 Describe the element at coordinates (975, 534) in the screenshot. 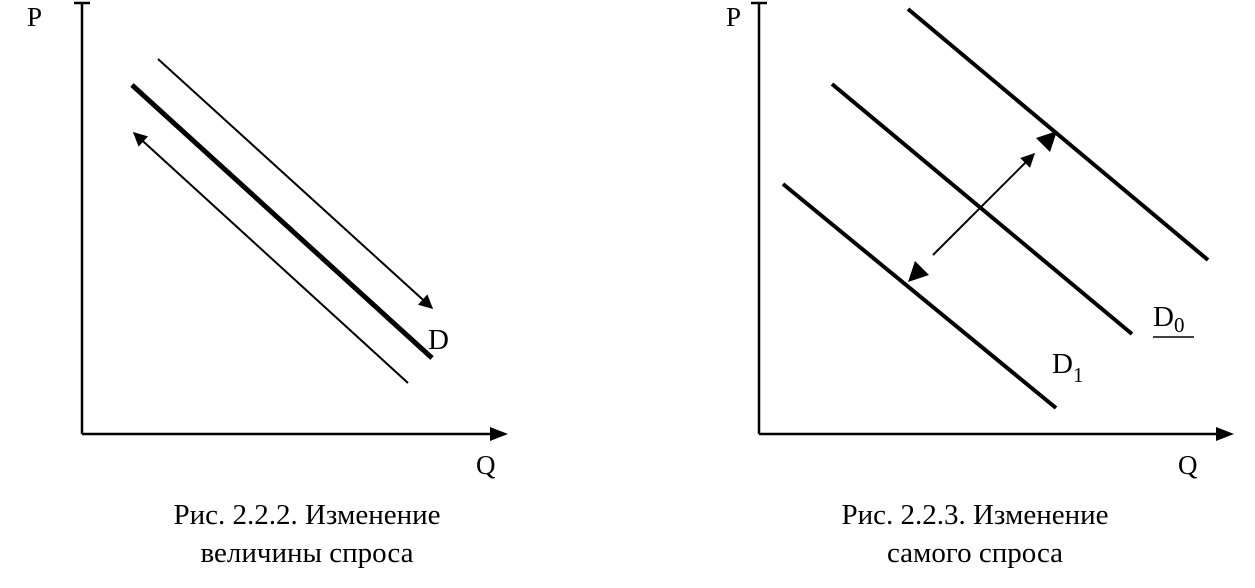

I see `caption-right: Рис. 2.2.3. Изменение самого спроса` at that location.